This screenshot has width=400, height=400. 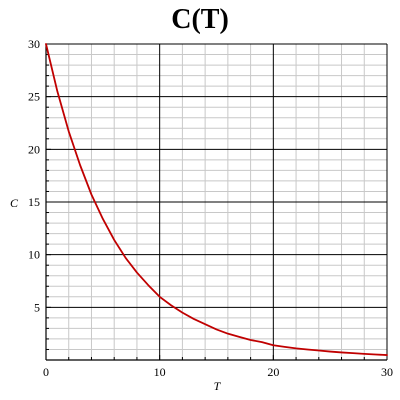 What do you see at coordinates (200, 19) in the screenshot?
I see `chart-title: C(T)` at bounding box center [200, 19].